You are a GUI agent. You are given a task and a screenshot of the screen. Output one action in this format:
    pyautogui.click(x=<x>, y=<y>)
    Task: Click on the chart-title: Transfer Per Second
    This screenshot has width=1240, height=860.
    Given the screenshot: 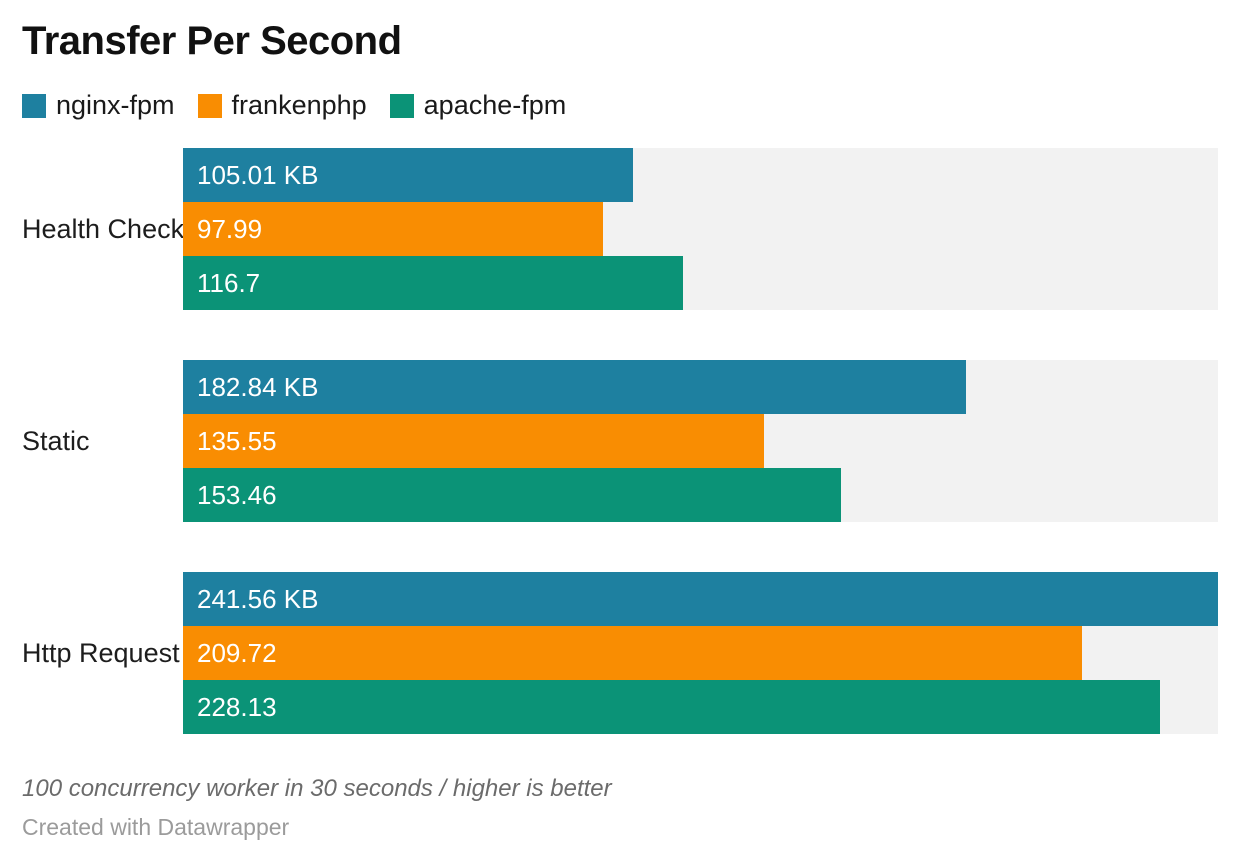 What is the action you would take?
    pyautogui.click(x=212, y=41)
    